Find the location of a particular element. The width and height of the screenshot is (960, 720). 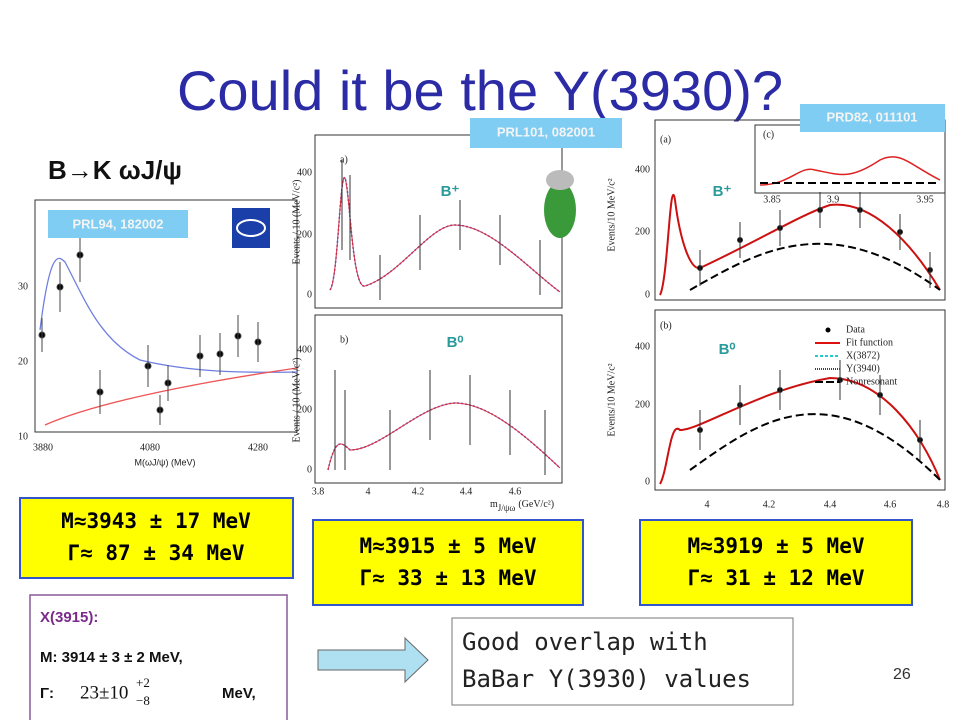

b10-charge-plus: B⁺ is located at coordinates (722, 191).